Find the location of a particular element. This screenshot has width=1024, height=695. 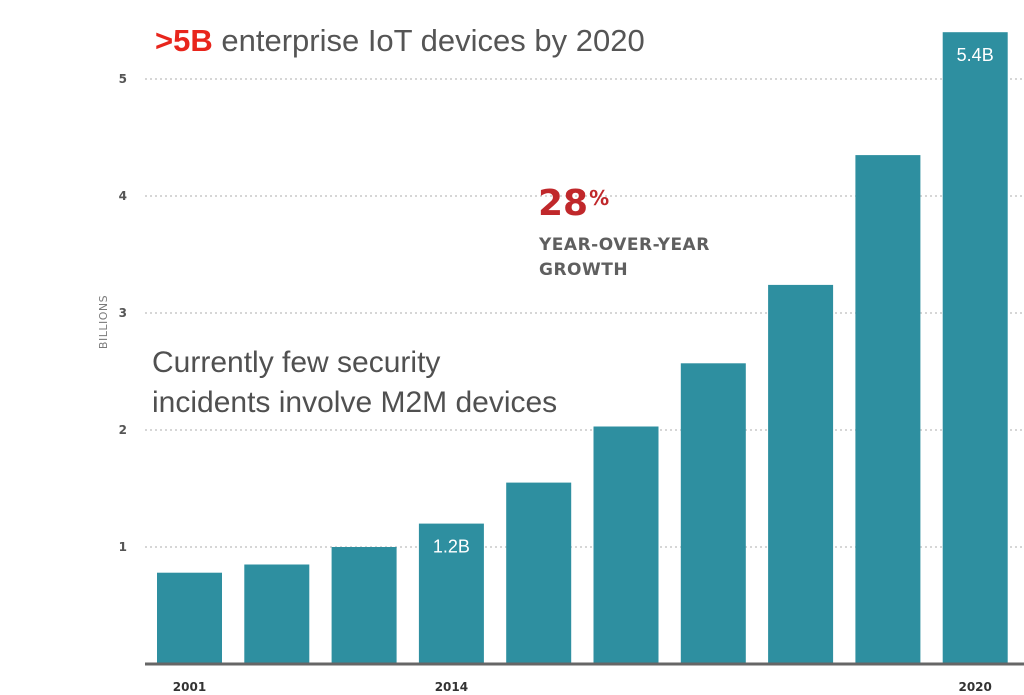

chart-title: >5B enterprise IoT devices by 2020 is located at coordinates (400, 40).